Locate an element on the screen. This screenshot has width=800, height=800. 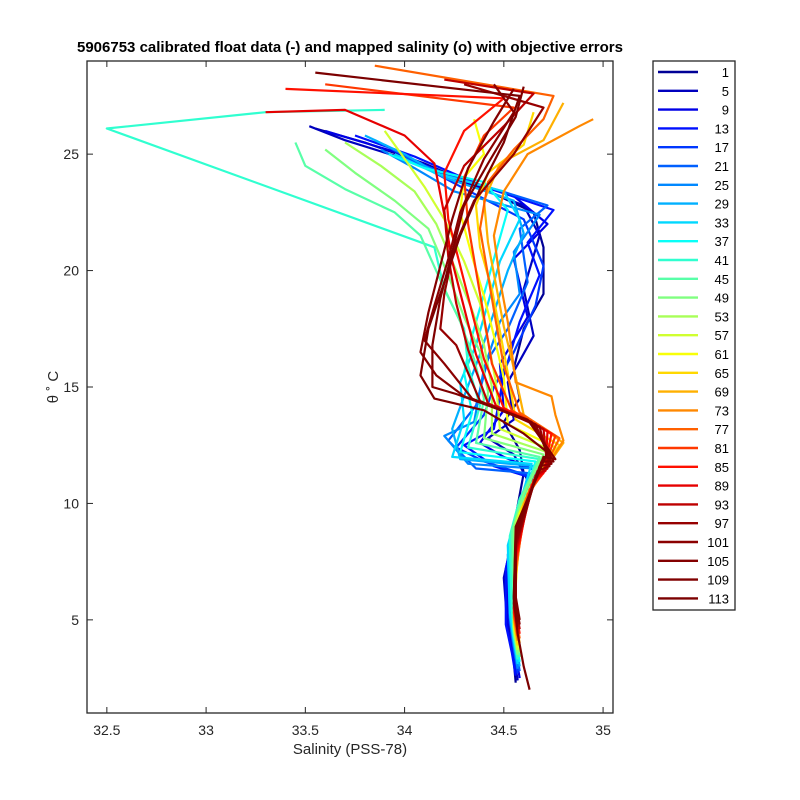
legend-label-21: 21 is located at coordinates (722, 166).